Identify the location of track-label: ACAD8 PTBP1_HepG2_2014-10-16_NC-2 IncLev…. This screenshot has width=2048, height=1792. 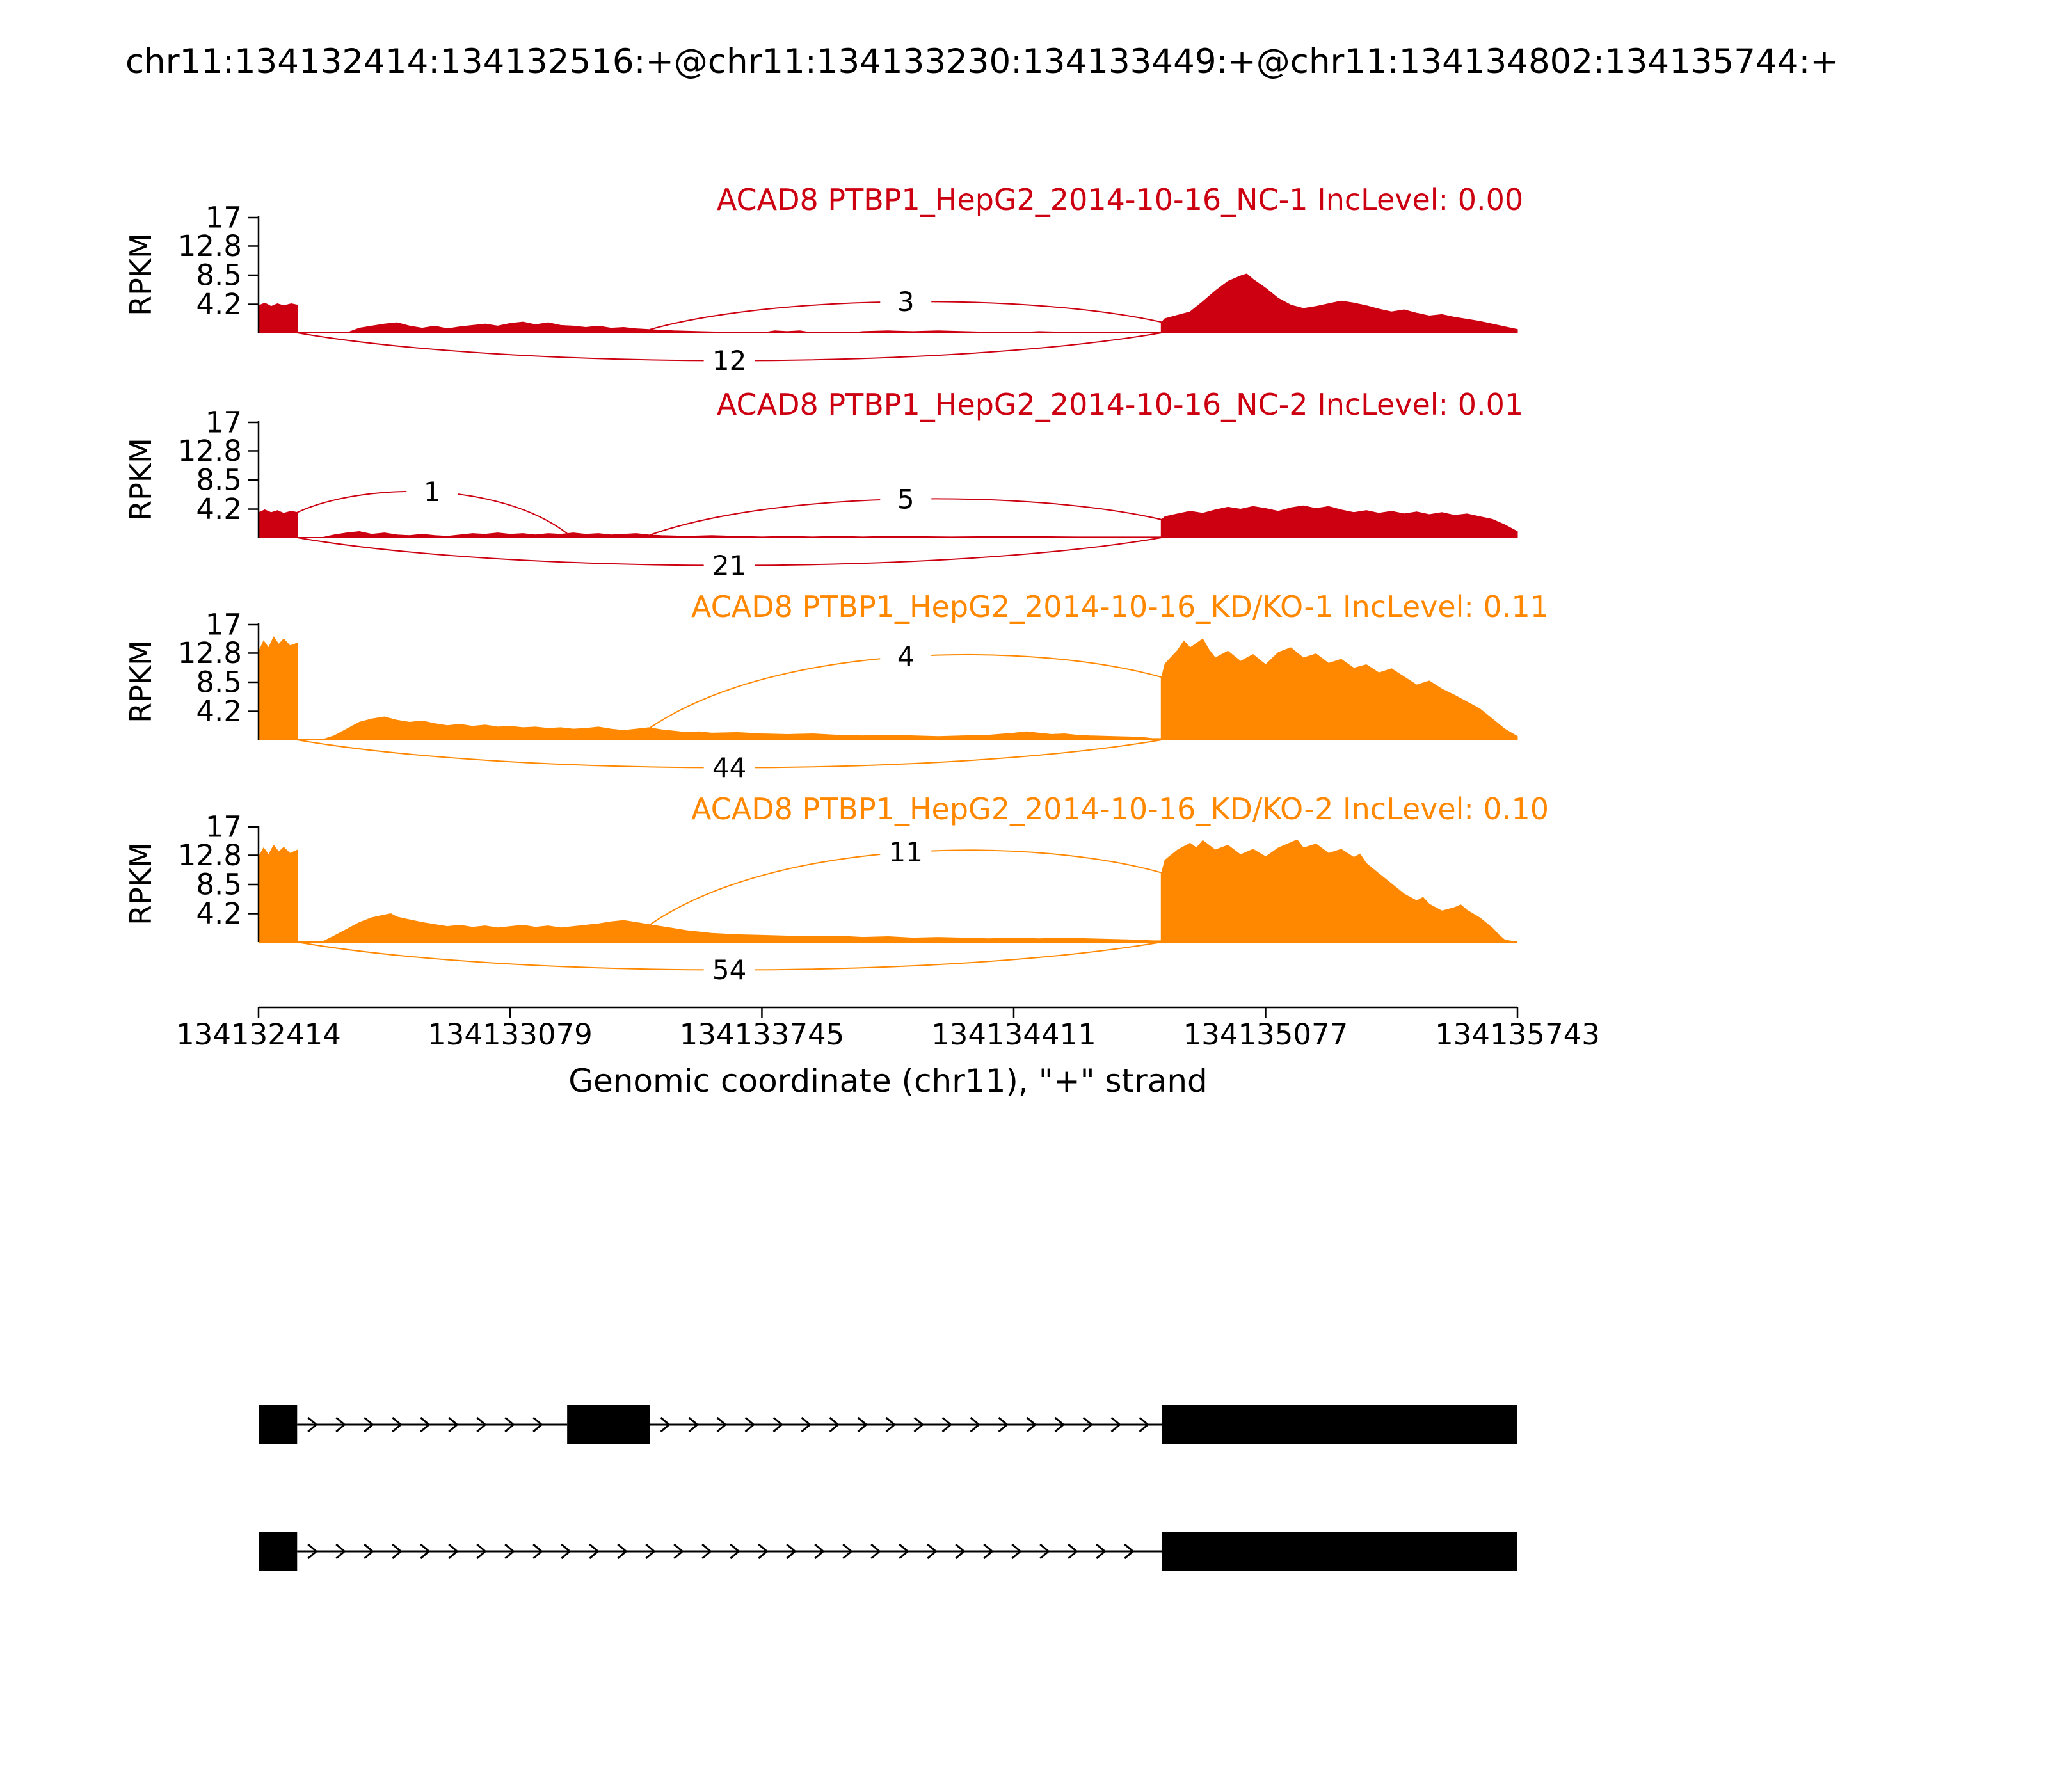
(1120, 404).